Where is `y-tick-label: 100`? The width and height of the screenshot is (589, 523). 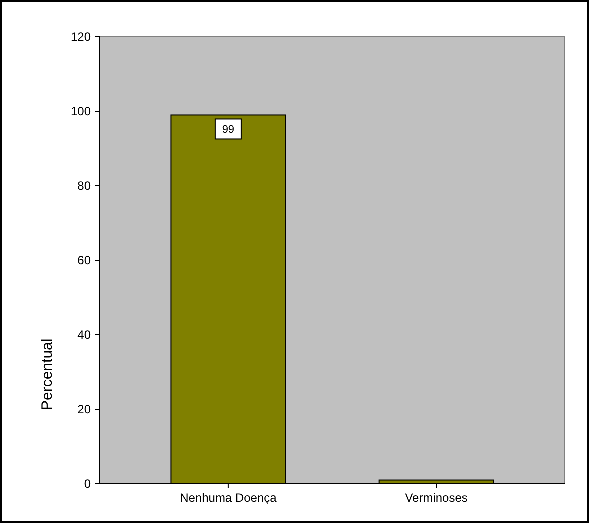
y-tick-label: 100 is located at coordinates (81, 111).